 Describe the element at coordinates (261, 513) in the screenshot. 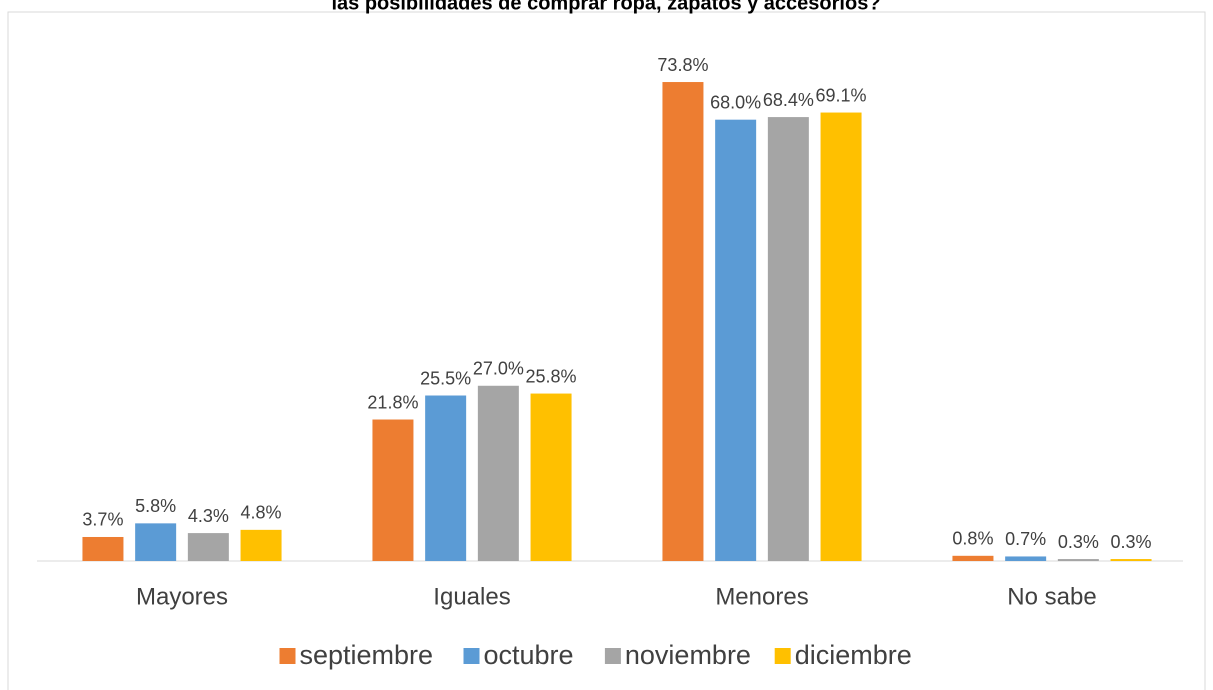

I see `data-label: 4.8%` at that location.